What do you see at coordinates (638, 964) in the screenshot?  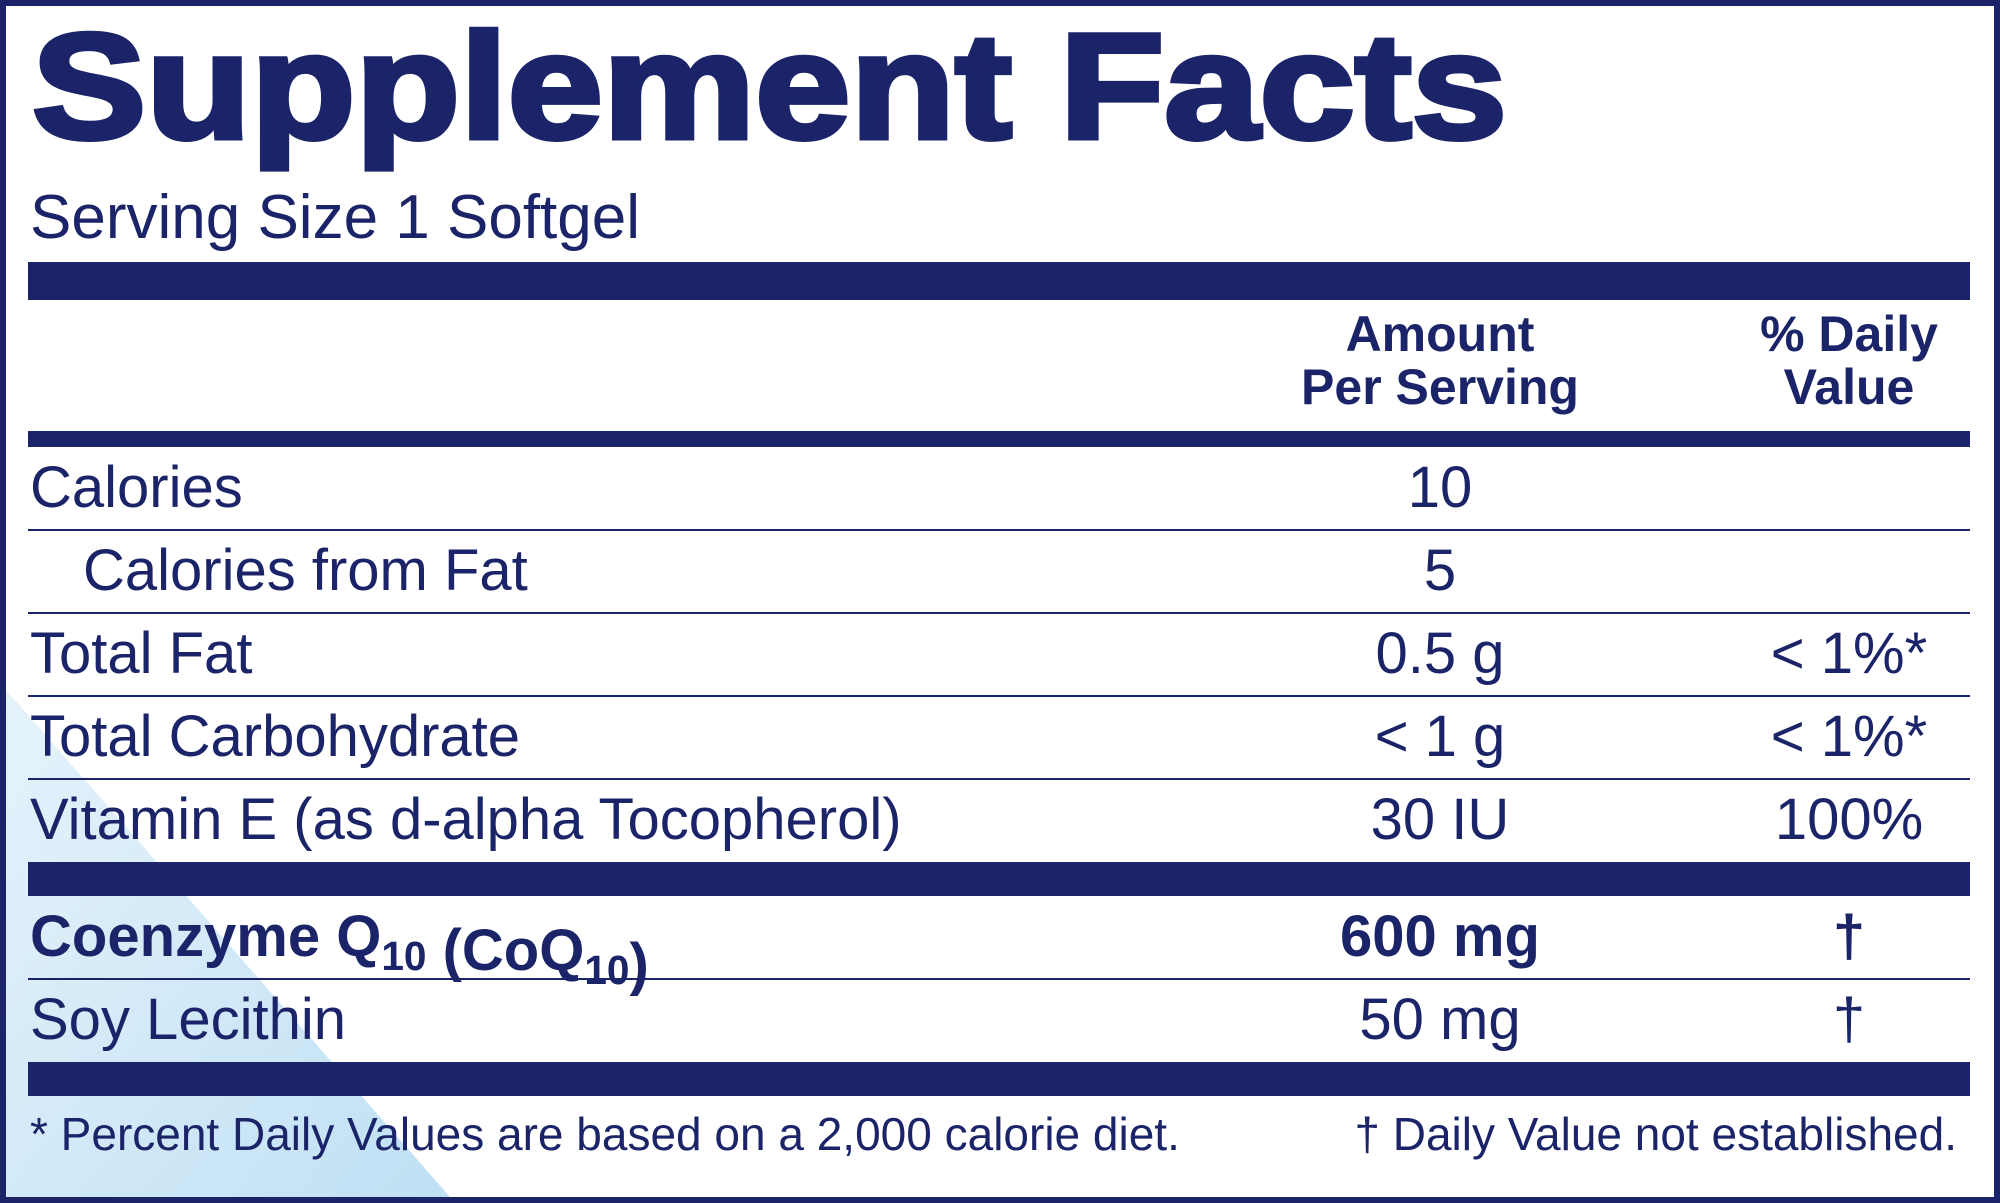 I see `name-part: )` at bounding box center [638, 964].